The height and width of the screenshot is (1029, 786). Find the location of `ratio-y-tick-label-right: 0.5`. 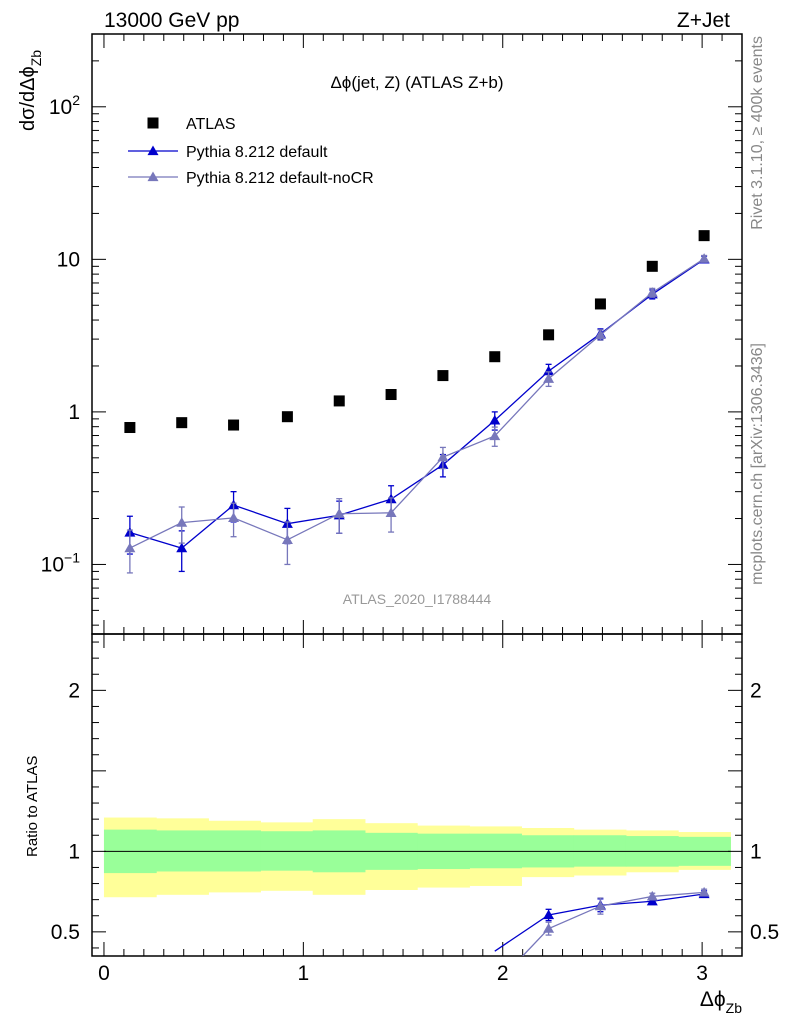

ratio-y-tick-label-right: 0.5 is located at coordinates (764, 932).